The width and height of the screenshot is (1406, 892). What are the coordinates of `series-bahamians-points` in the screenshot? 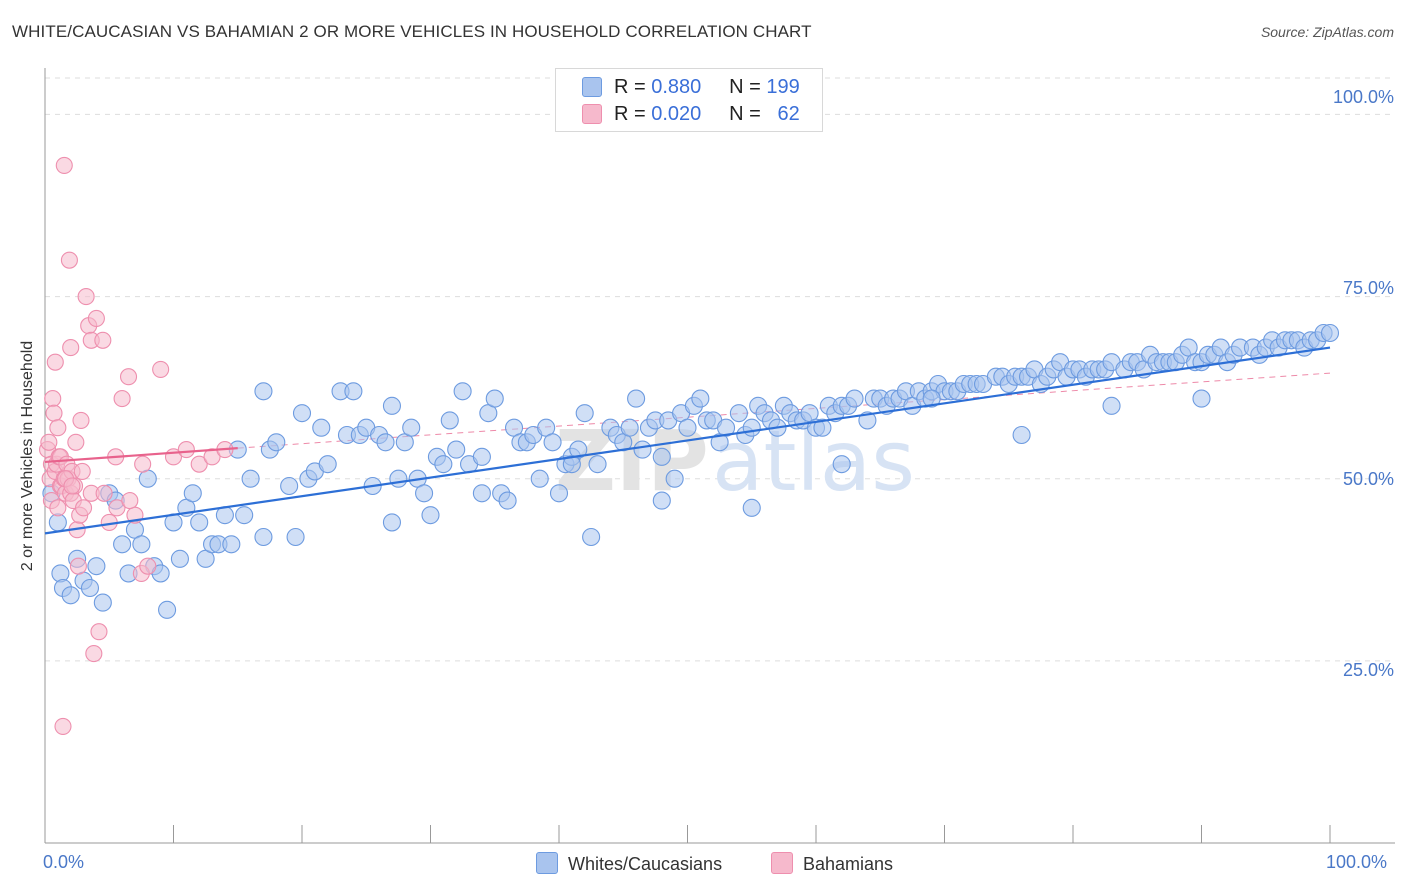 It's located at (136, 445).